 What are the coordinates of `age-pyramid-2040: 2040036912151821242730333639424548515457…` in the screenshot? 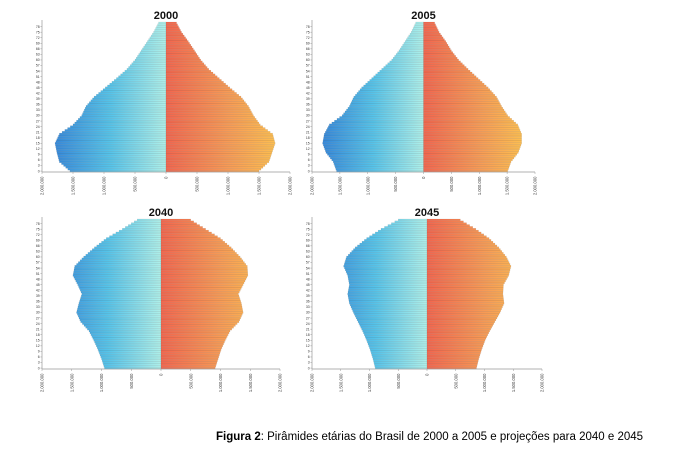 It's located at (159, 299).